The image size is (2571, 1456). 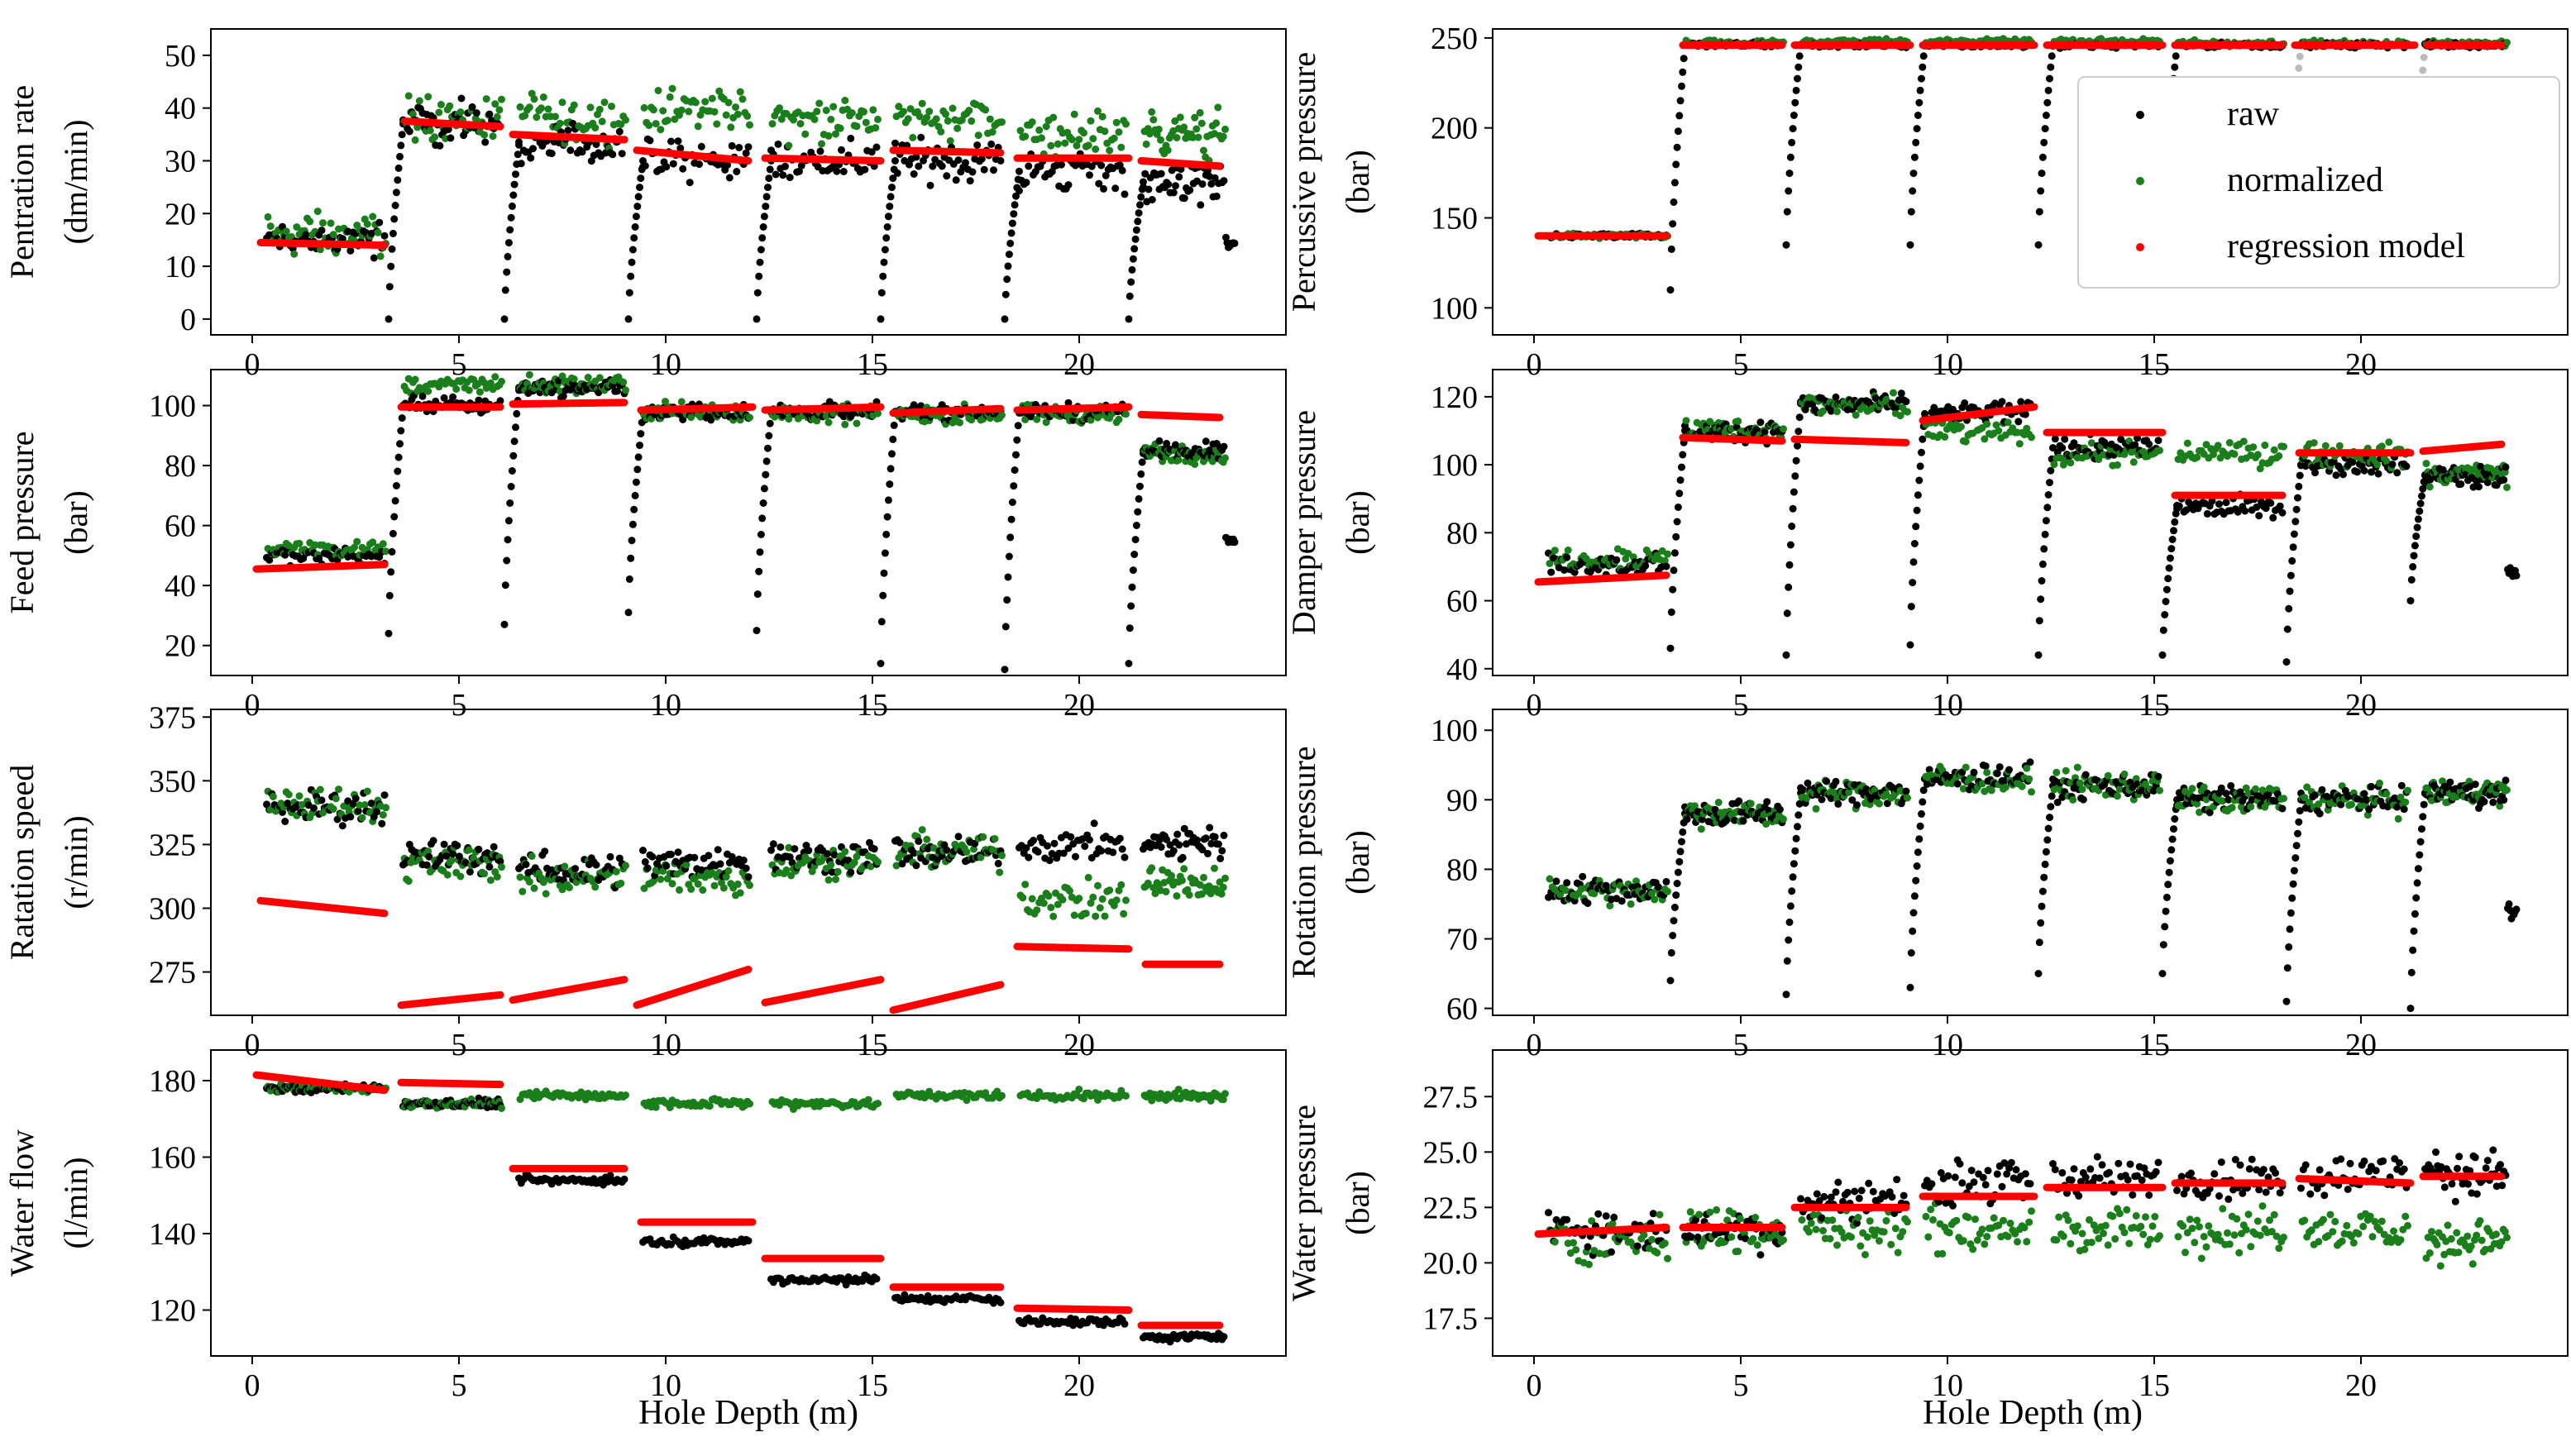 I want to click on y-tick-label: 200, so click(x=1454, y=129).